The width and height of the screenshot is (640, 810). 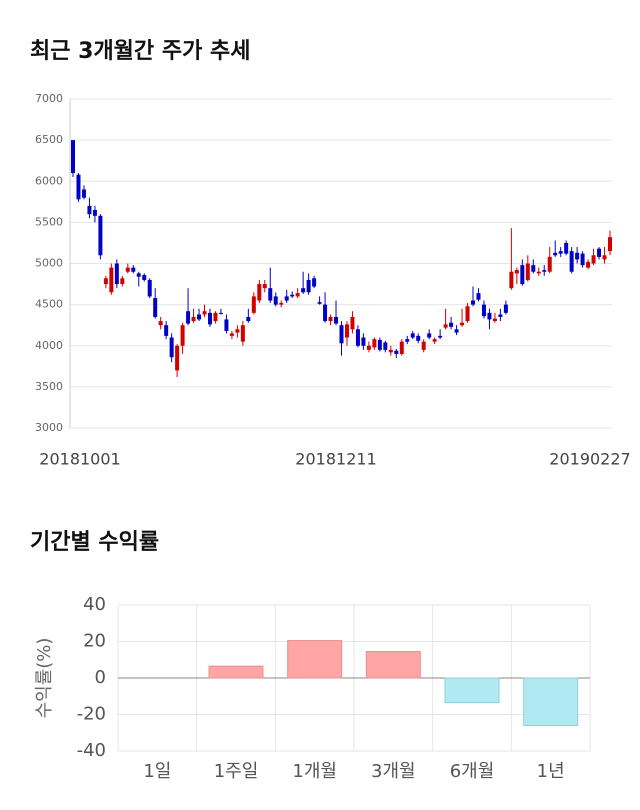 I want to click on x-tick-label: 6개월, so click(x=472, y=771).